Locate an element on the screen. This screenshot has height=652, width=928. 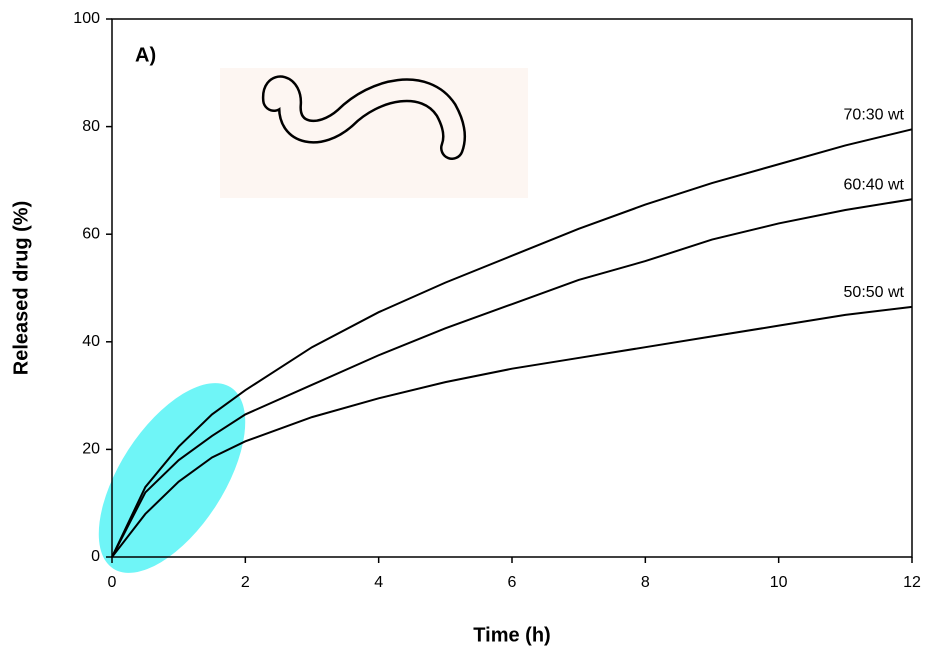
x-tick-label: 0 is located at coordinates (112, 582).